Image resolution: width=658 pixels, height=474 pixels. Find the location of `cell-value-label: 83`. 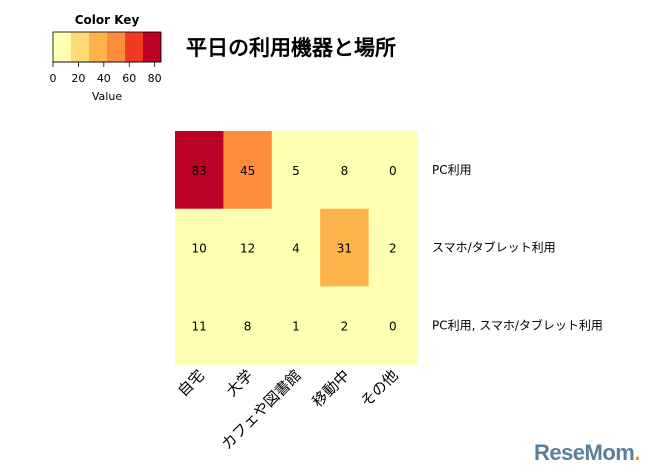

cell-value-label: 83 is located at coordinates (199, 171).